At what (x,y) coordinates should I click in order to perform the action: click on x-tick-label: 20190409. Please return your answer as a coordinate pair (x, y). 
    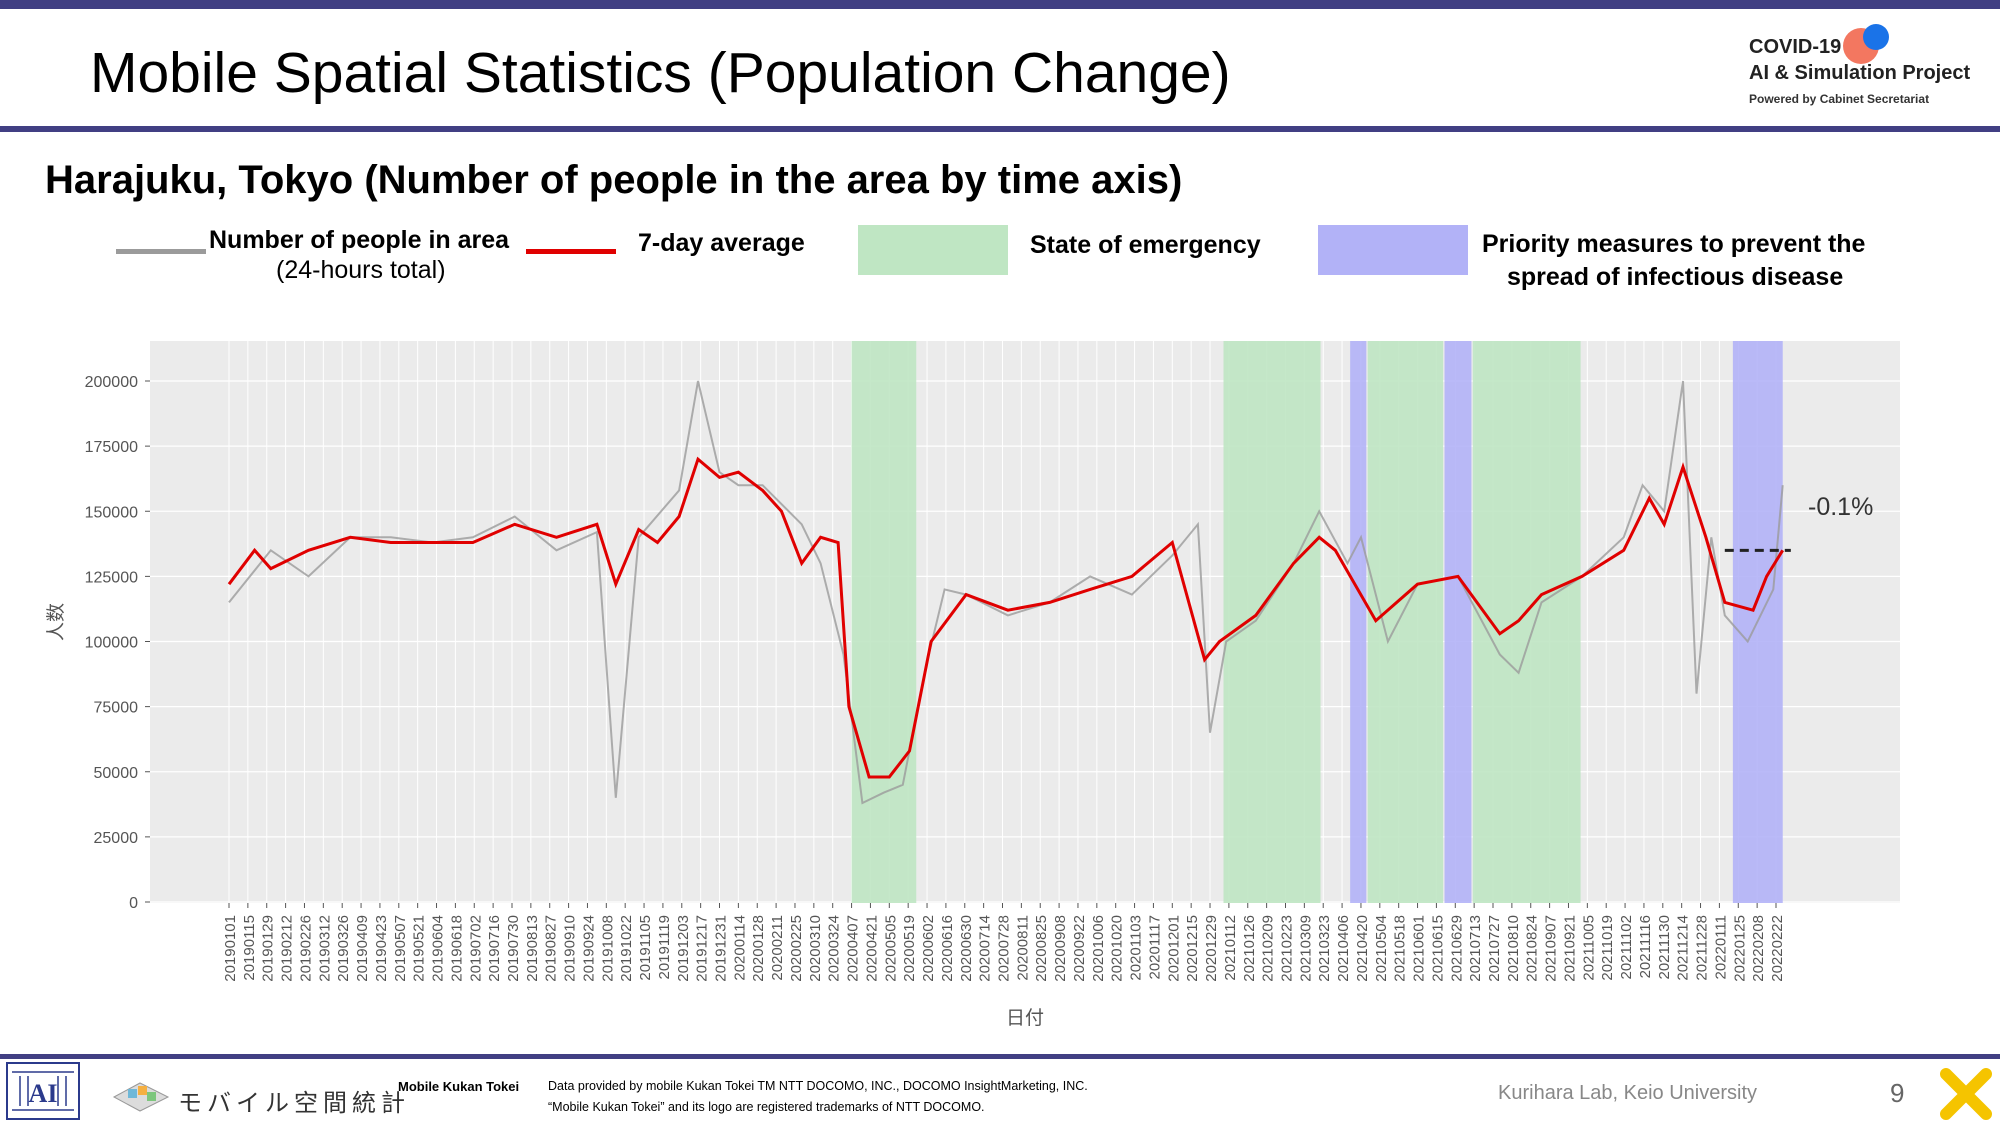
    Looking at the image, I should click on (362, 948).